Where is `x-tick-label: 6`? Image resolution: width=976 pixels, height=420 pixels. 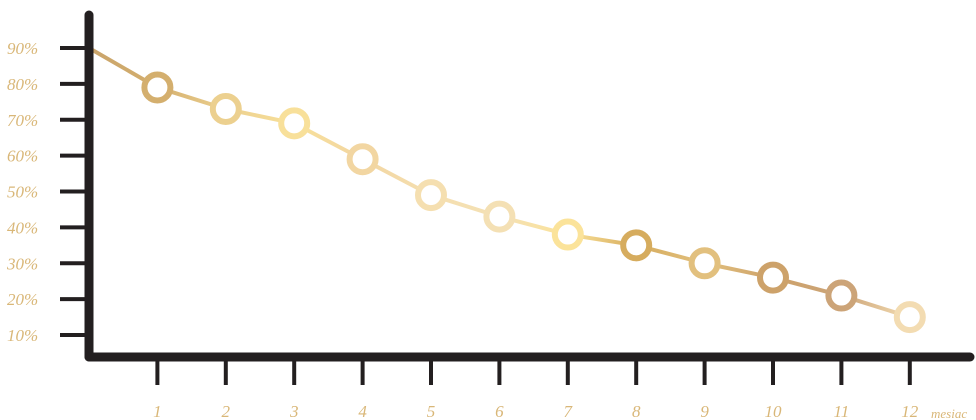 x-tick-label: 6 is located at coordinates (499, 411).